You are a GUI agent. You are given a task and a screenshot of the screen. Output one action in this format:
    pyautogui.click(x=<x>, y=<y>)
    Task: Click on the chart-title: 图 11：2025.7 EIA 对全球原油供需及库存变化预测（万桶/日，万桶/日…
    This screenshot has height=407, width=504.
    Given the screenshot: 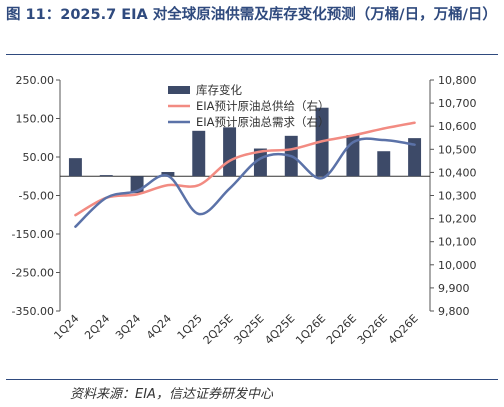 What is the action you would take?
    pyautogui.click(x=251, y=15)
    